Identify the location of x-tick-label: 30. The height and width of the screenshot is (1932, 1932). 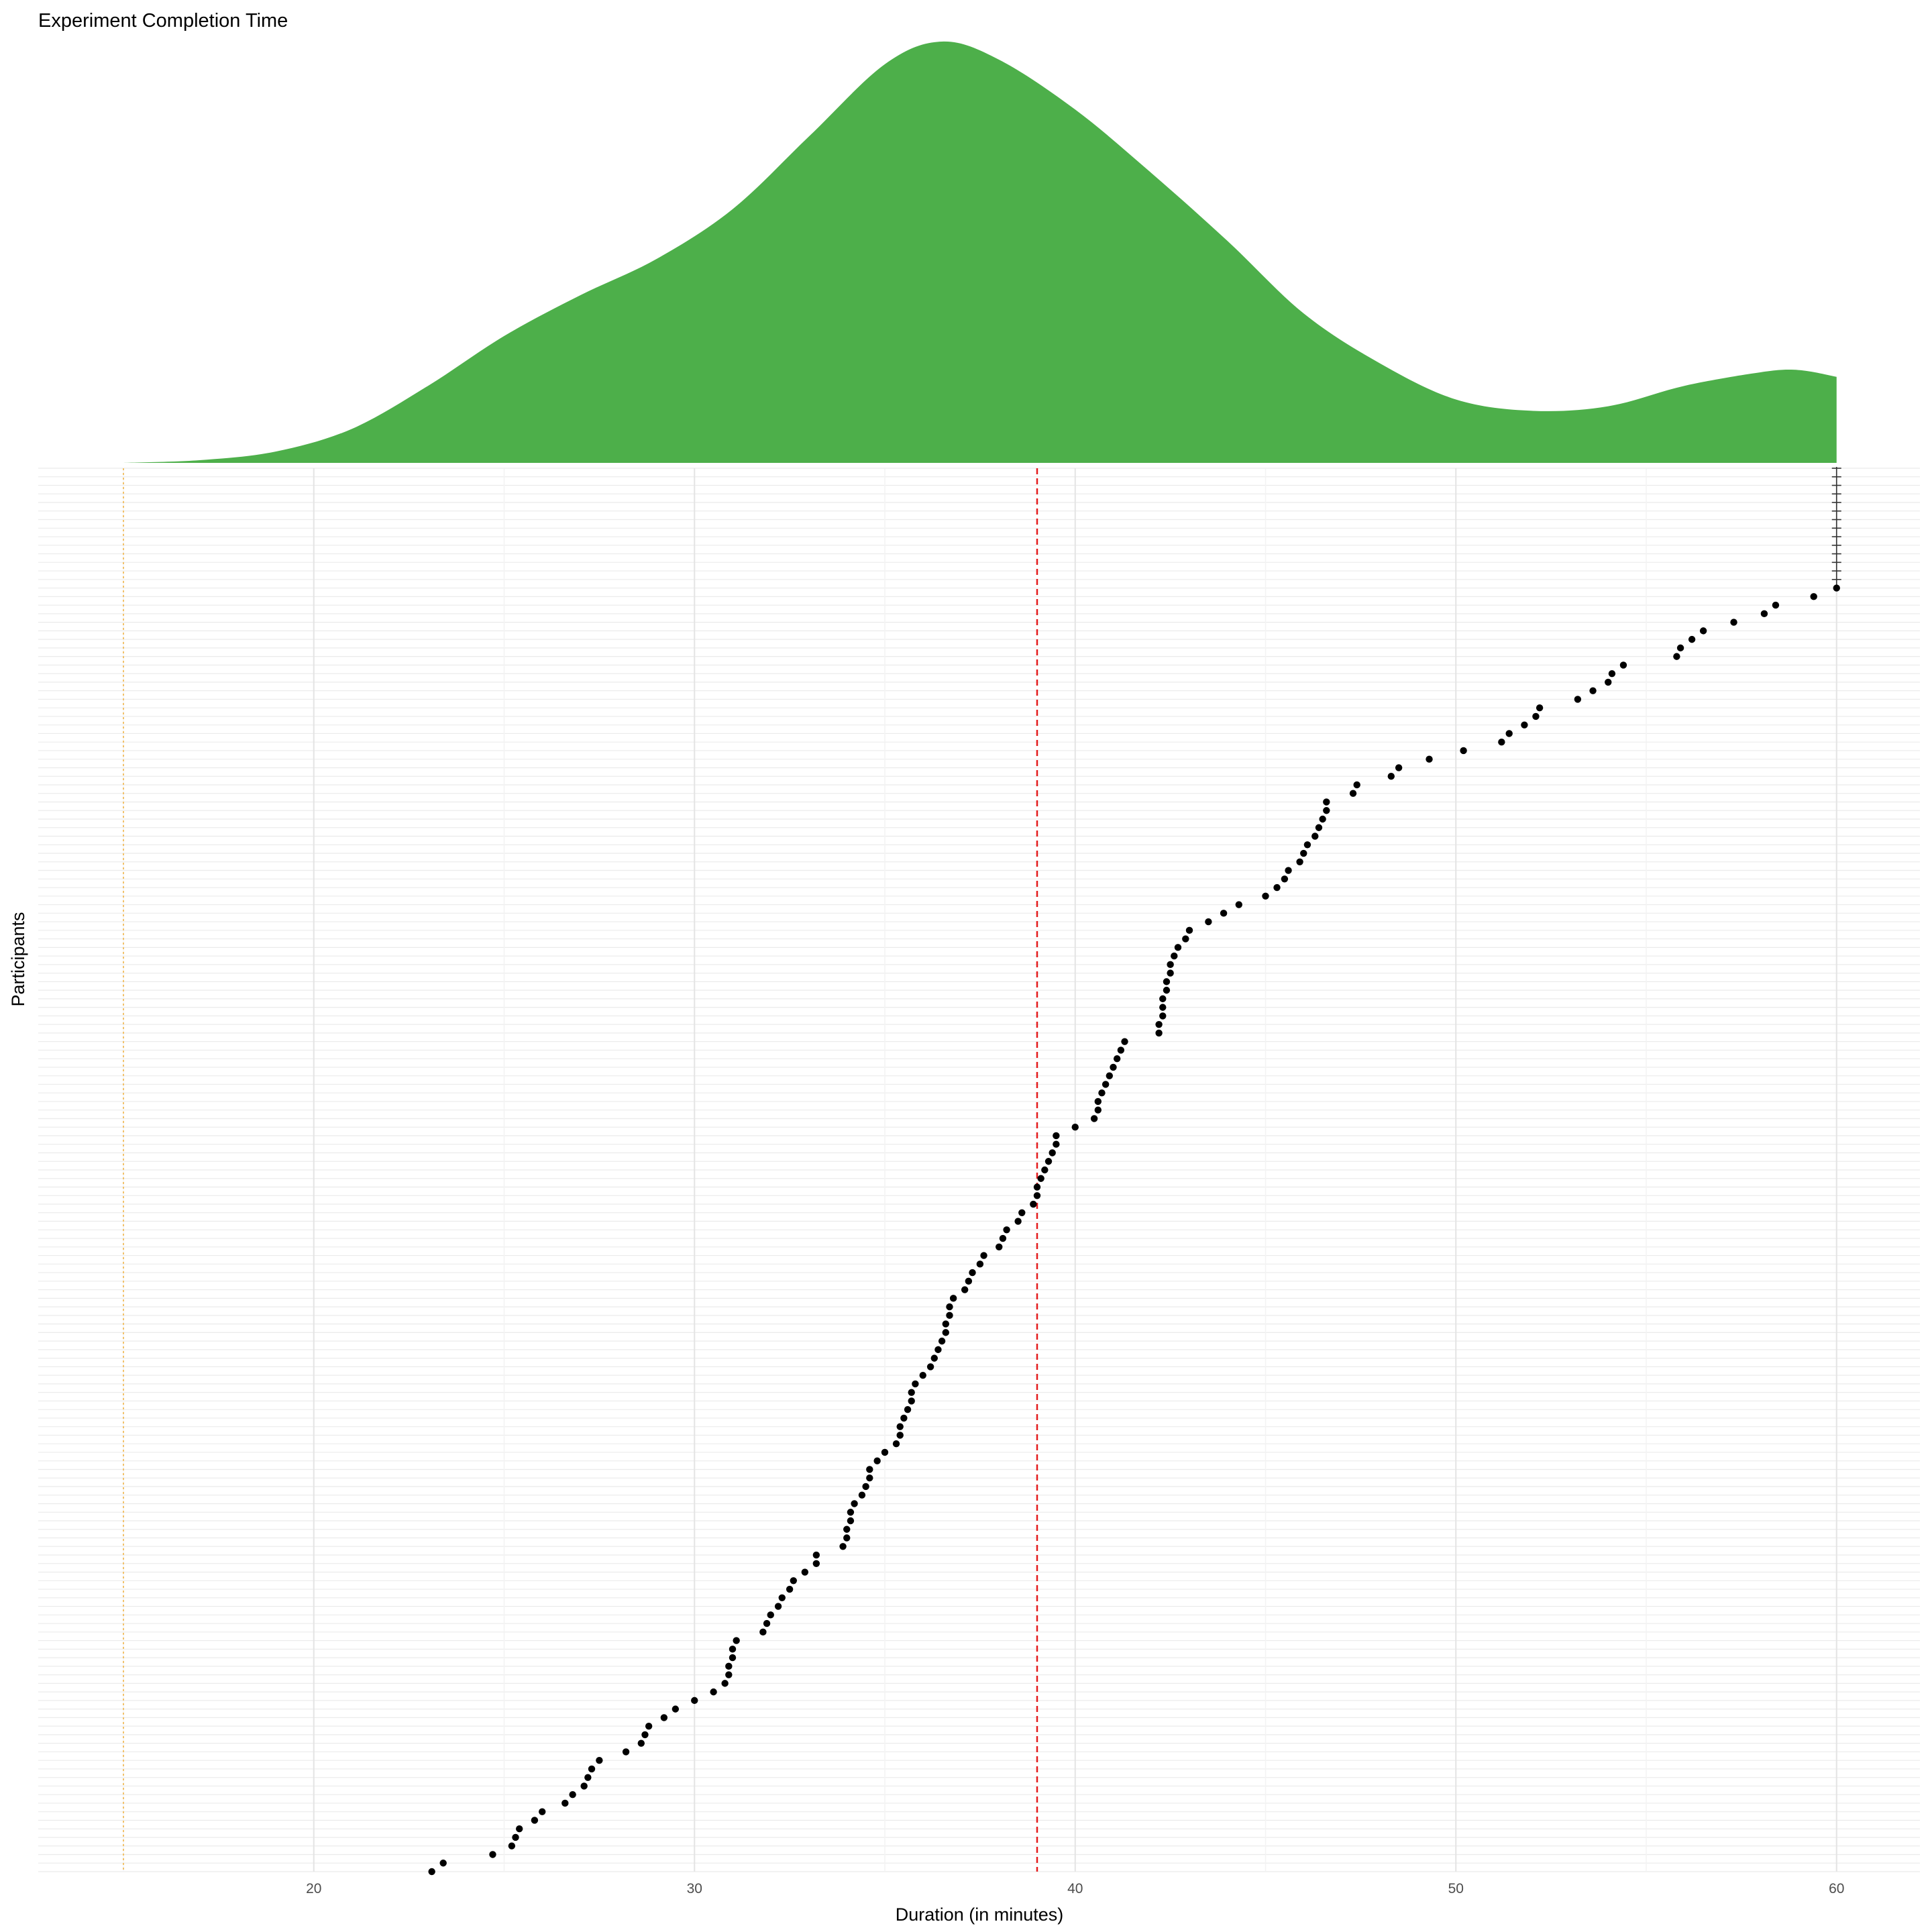
(694, 1888).